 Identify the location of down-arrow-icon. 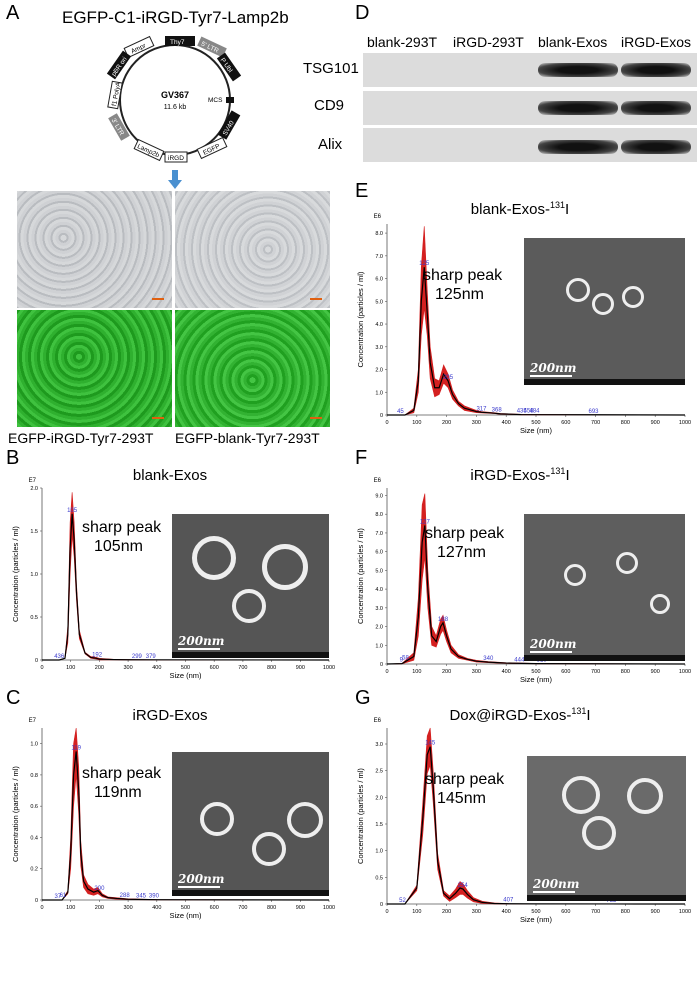
(175, 179).